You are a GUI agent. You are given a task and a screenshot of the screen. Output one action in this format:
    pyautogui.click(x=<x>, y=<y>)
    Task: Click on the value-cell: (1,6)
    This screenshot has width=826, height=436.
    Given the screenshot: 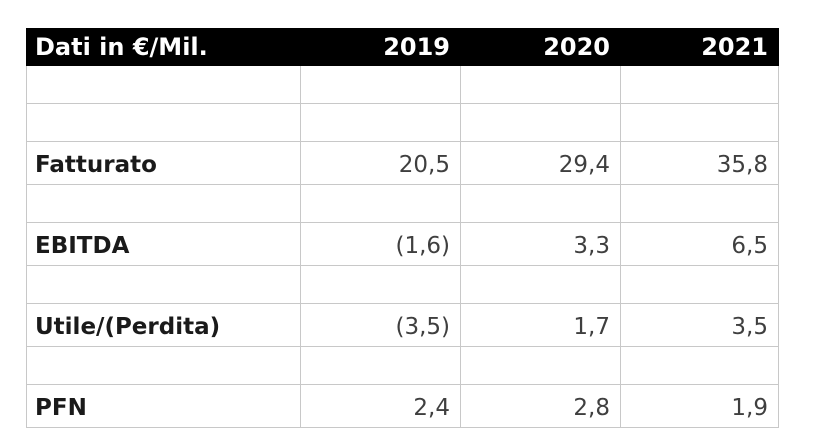 What is the action you would take?
    pyautogui.click(x=380, y=244)
    